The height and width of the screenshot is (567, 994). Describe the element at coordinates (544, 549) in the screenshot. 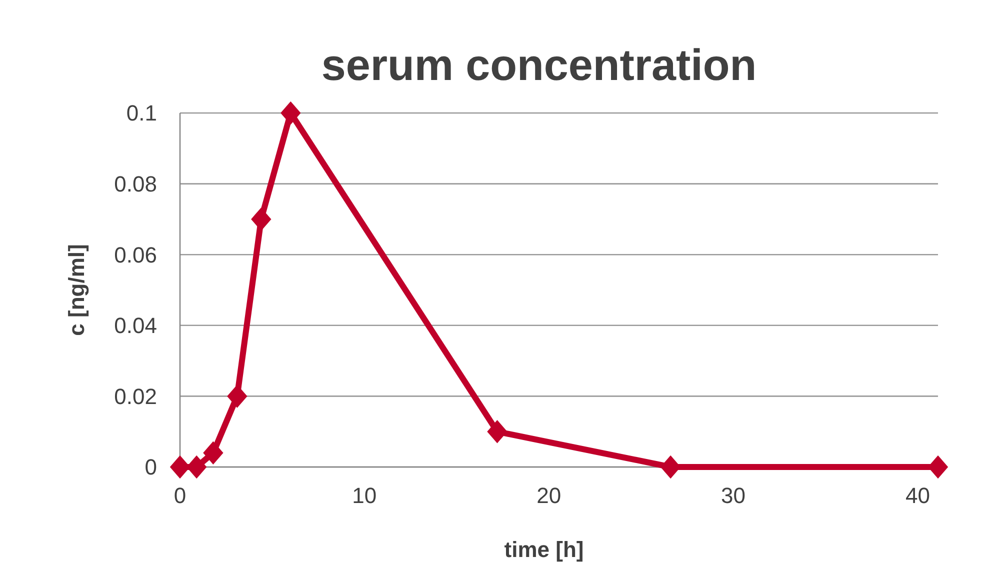

I see `x-axis-title: time [h]` at that location.